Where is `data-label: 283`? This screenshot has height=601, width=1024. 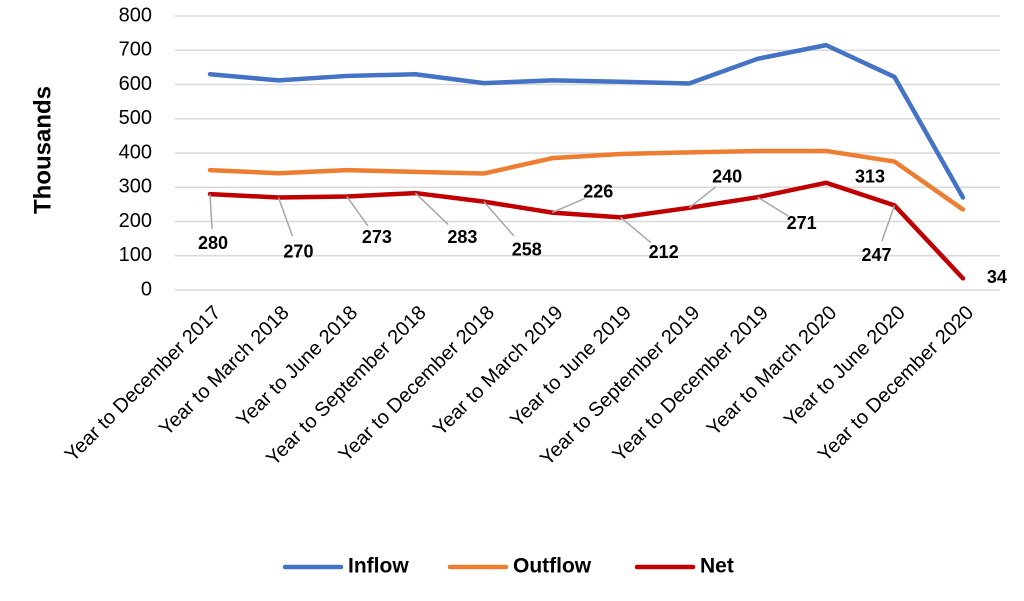 data-label: 283 is located at coordinates (462, 237).